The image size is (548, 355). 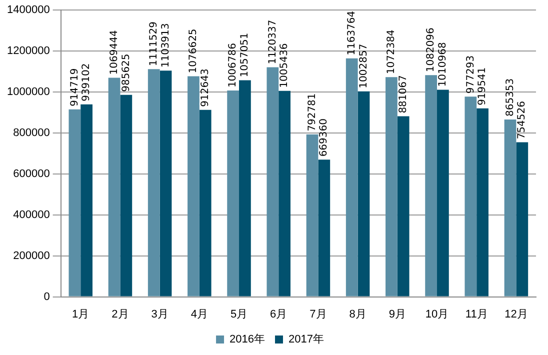 I want to click on data-label: 912643, so click(x=205, y=87).